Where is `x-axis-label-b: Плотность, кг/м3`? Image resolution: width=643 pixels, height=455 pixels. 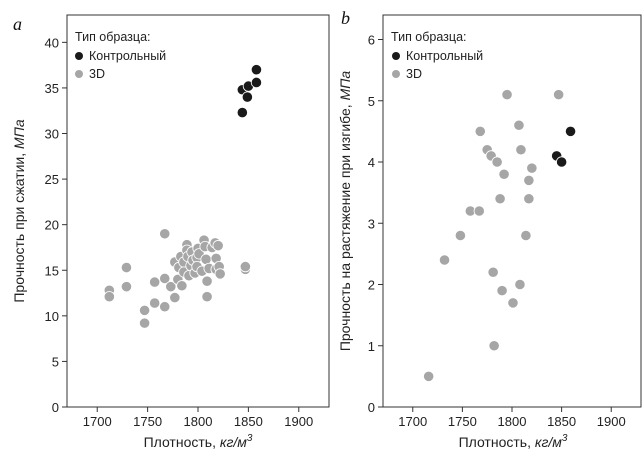 x-axis-label-b: Плотность, кг/м3 is located at coordinates (513, 441).